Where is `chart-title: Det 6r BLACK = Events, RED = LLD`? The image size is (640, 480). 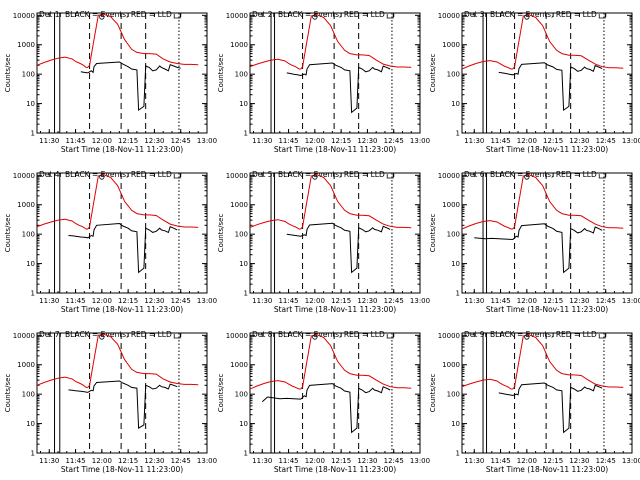
chart-title: Det 6r BLACK = Events, RED = LLD is located at coordinates (530, 174).